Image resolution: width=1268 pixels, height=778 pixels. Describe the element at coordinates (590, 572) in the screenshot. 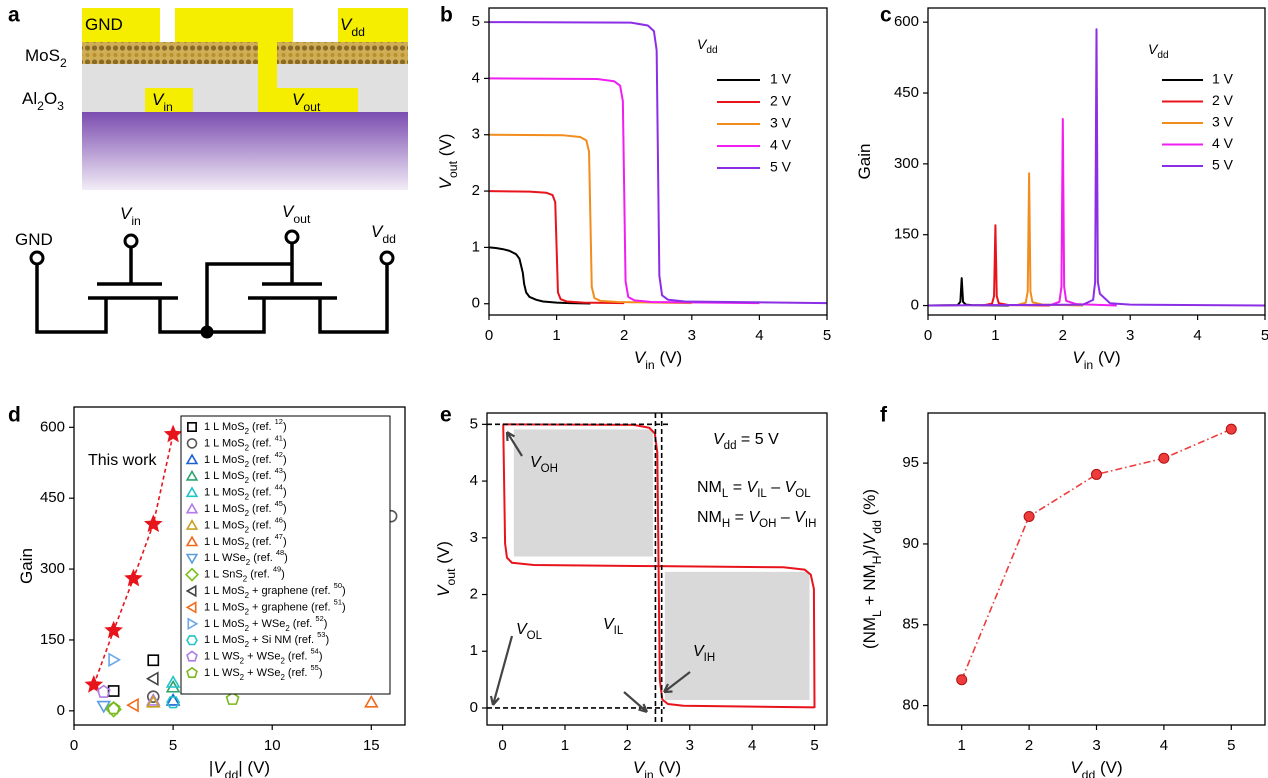

I see `arrows` at that location.